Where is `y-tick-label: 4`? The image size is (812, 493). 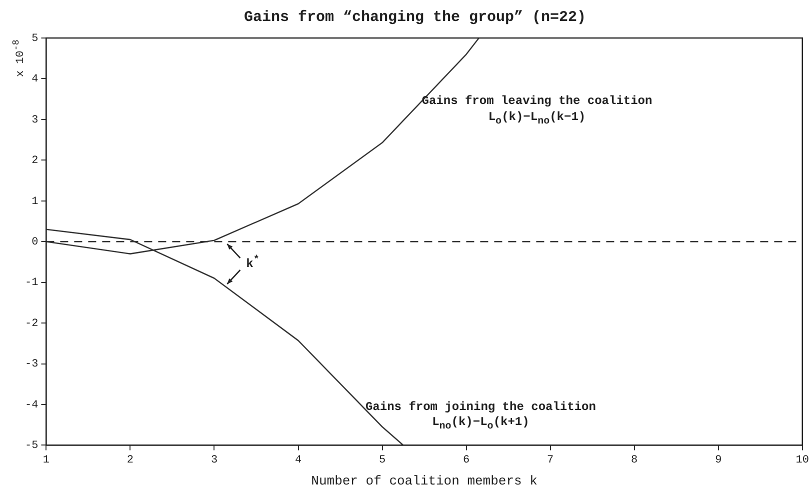
y-tick-label: 4 is located at coordinates (35, 80).